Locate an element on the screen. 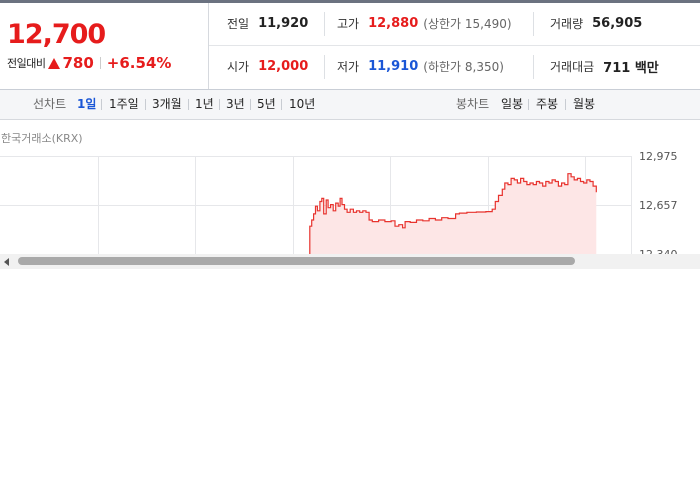 The width and height of the screenshot is (700, 490). tab-10y: 10년 is located at coordinates (302, 104).